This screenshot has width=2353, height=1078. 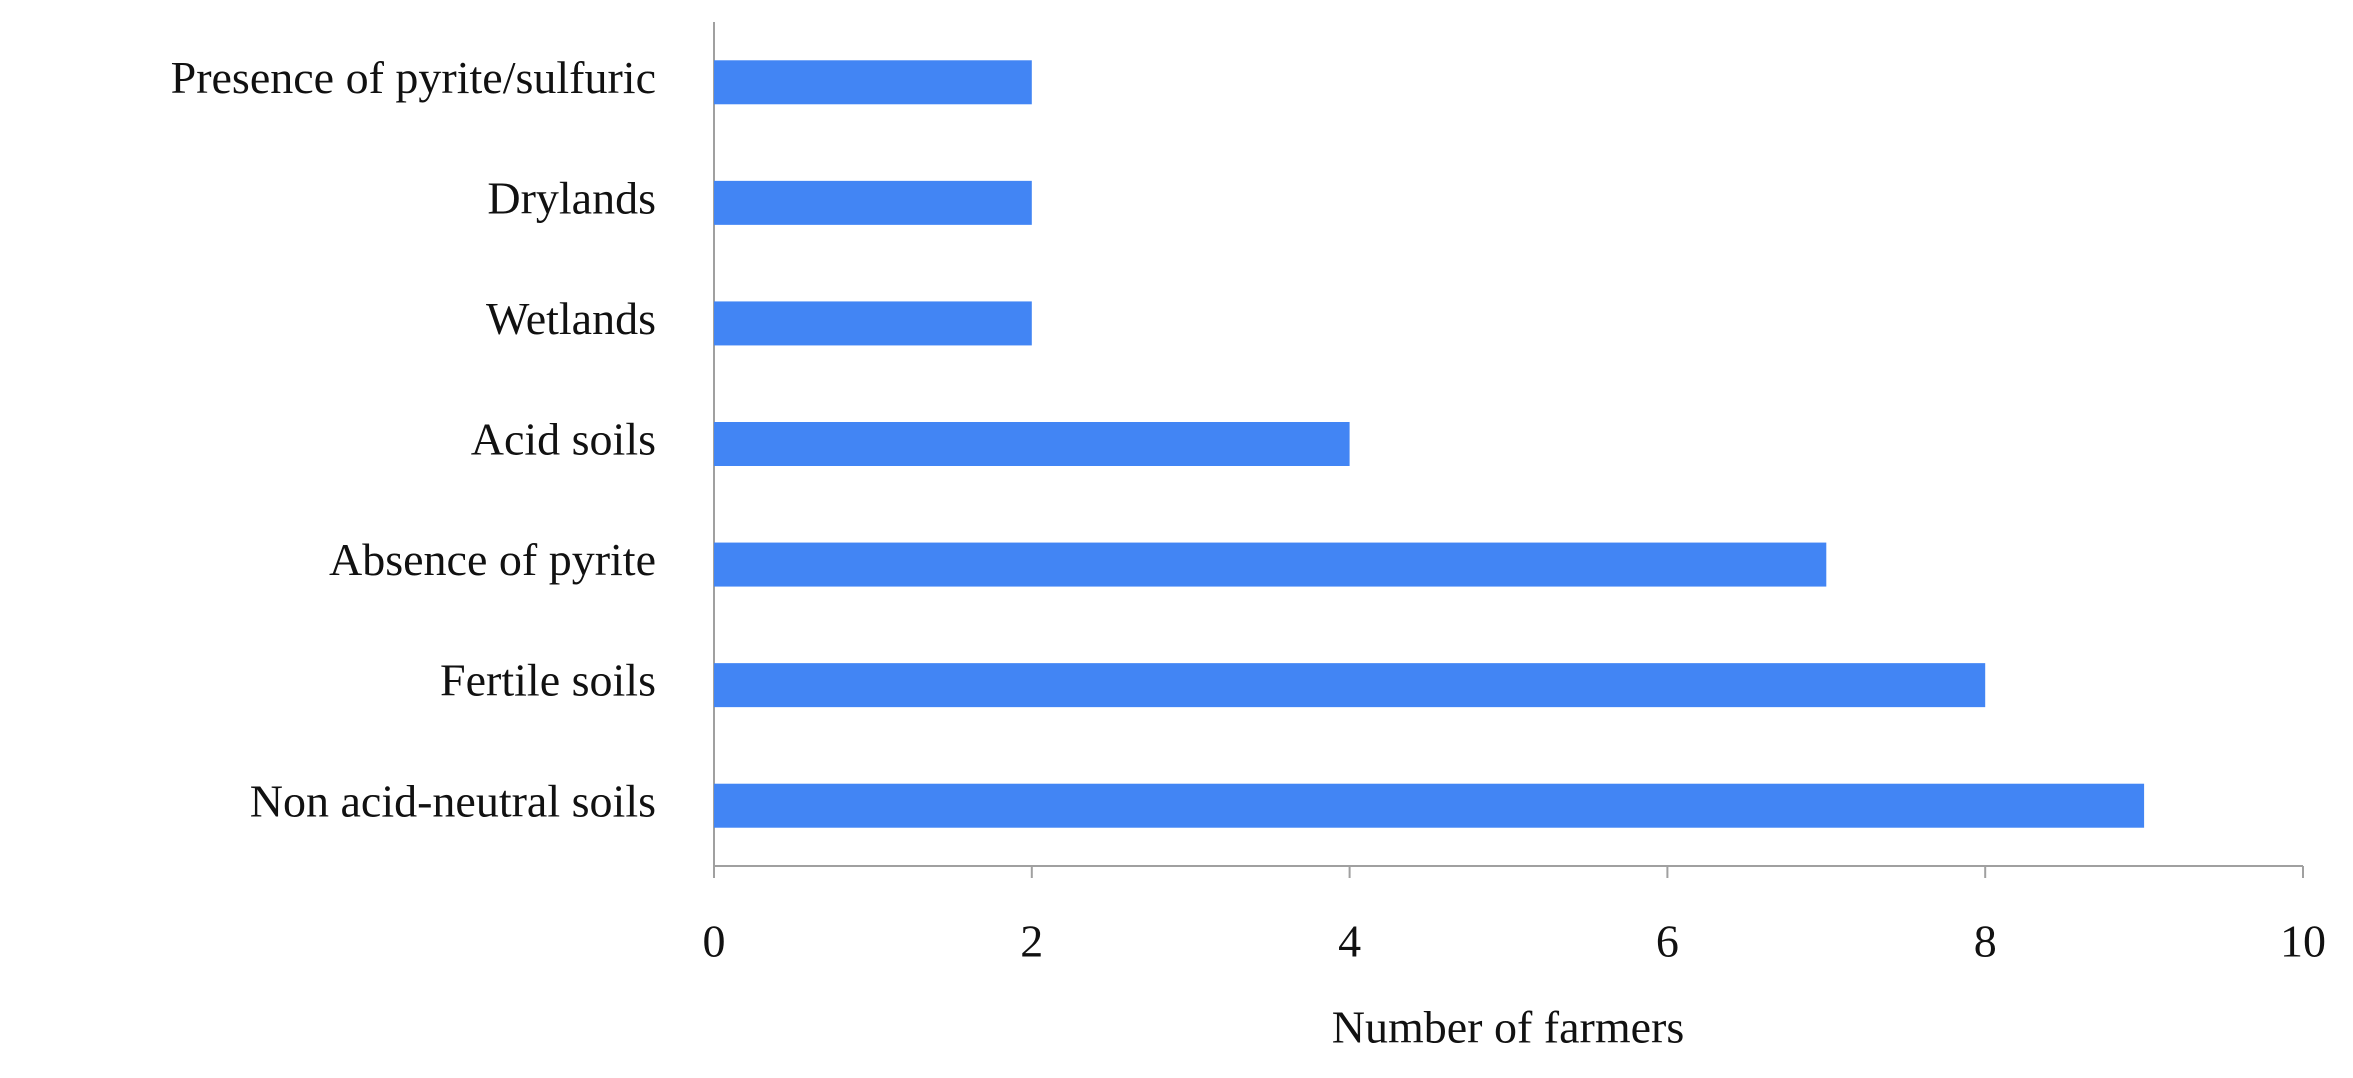 I want to click on x-tick-label: 4, so click(x=1349, y=941).